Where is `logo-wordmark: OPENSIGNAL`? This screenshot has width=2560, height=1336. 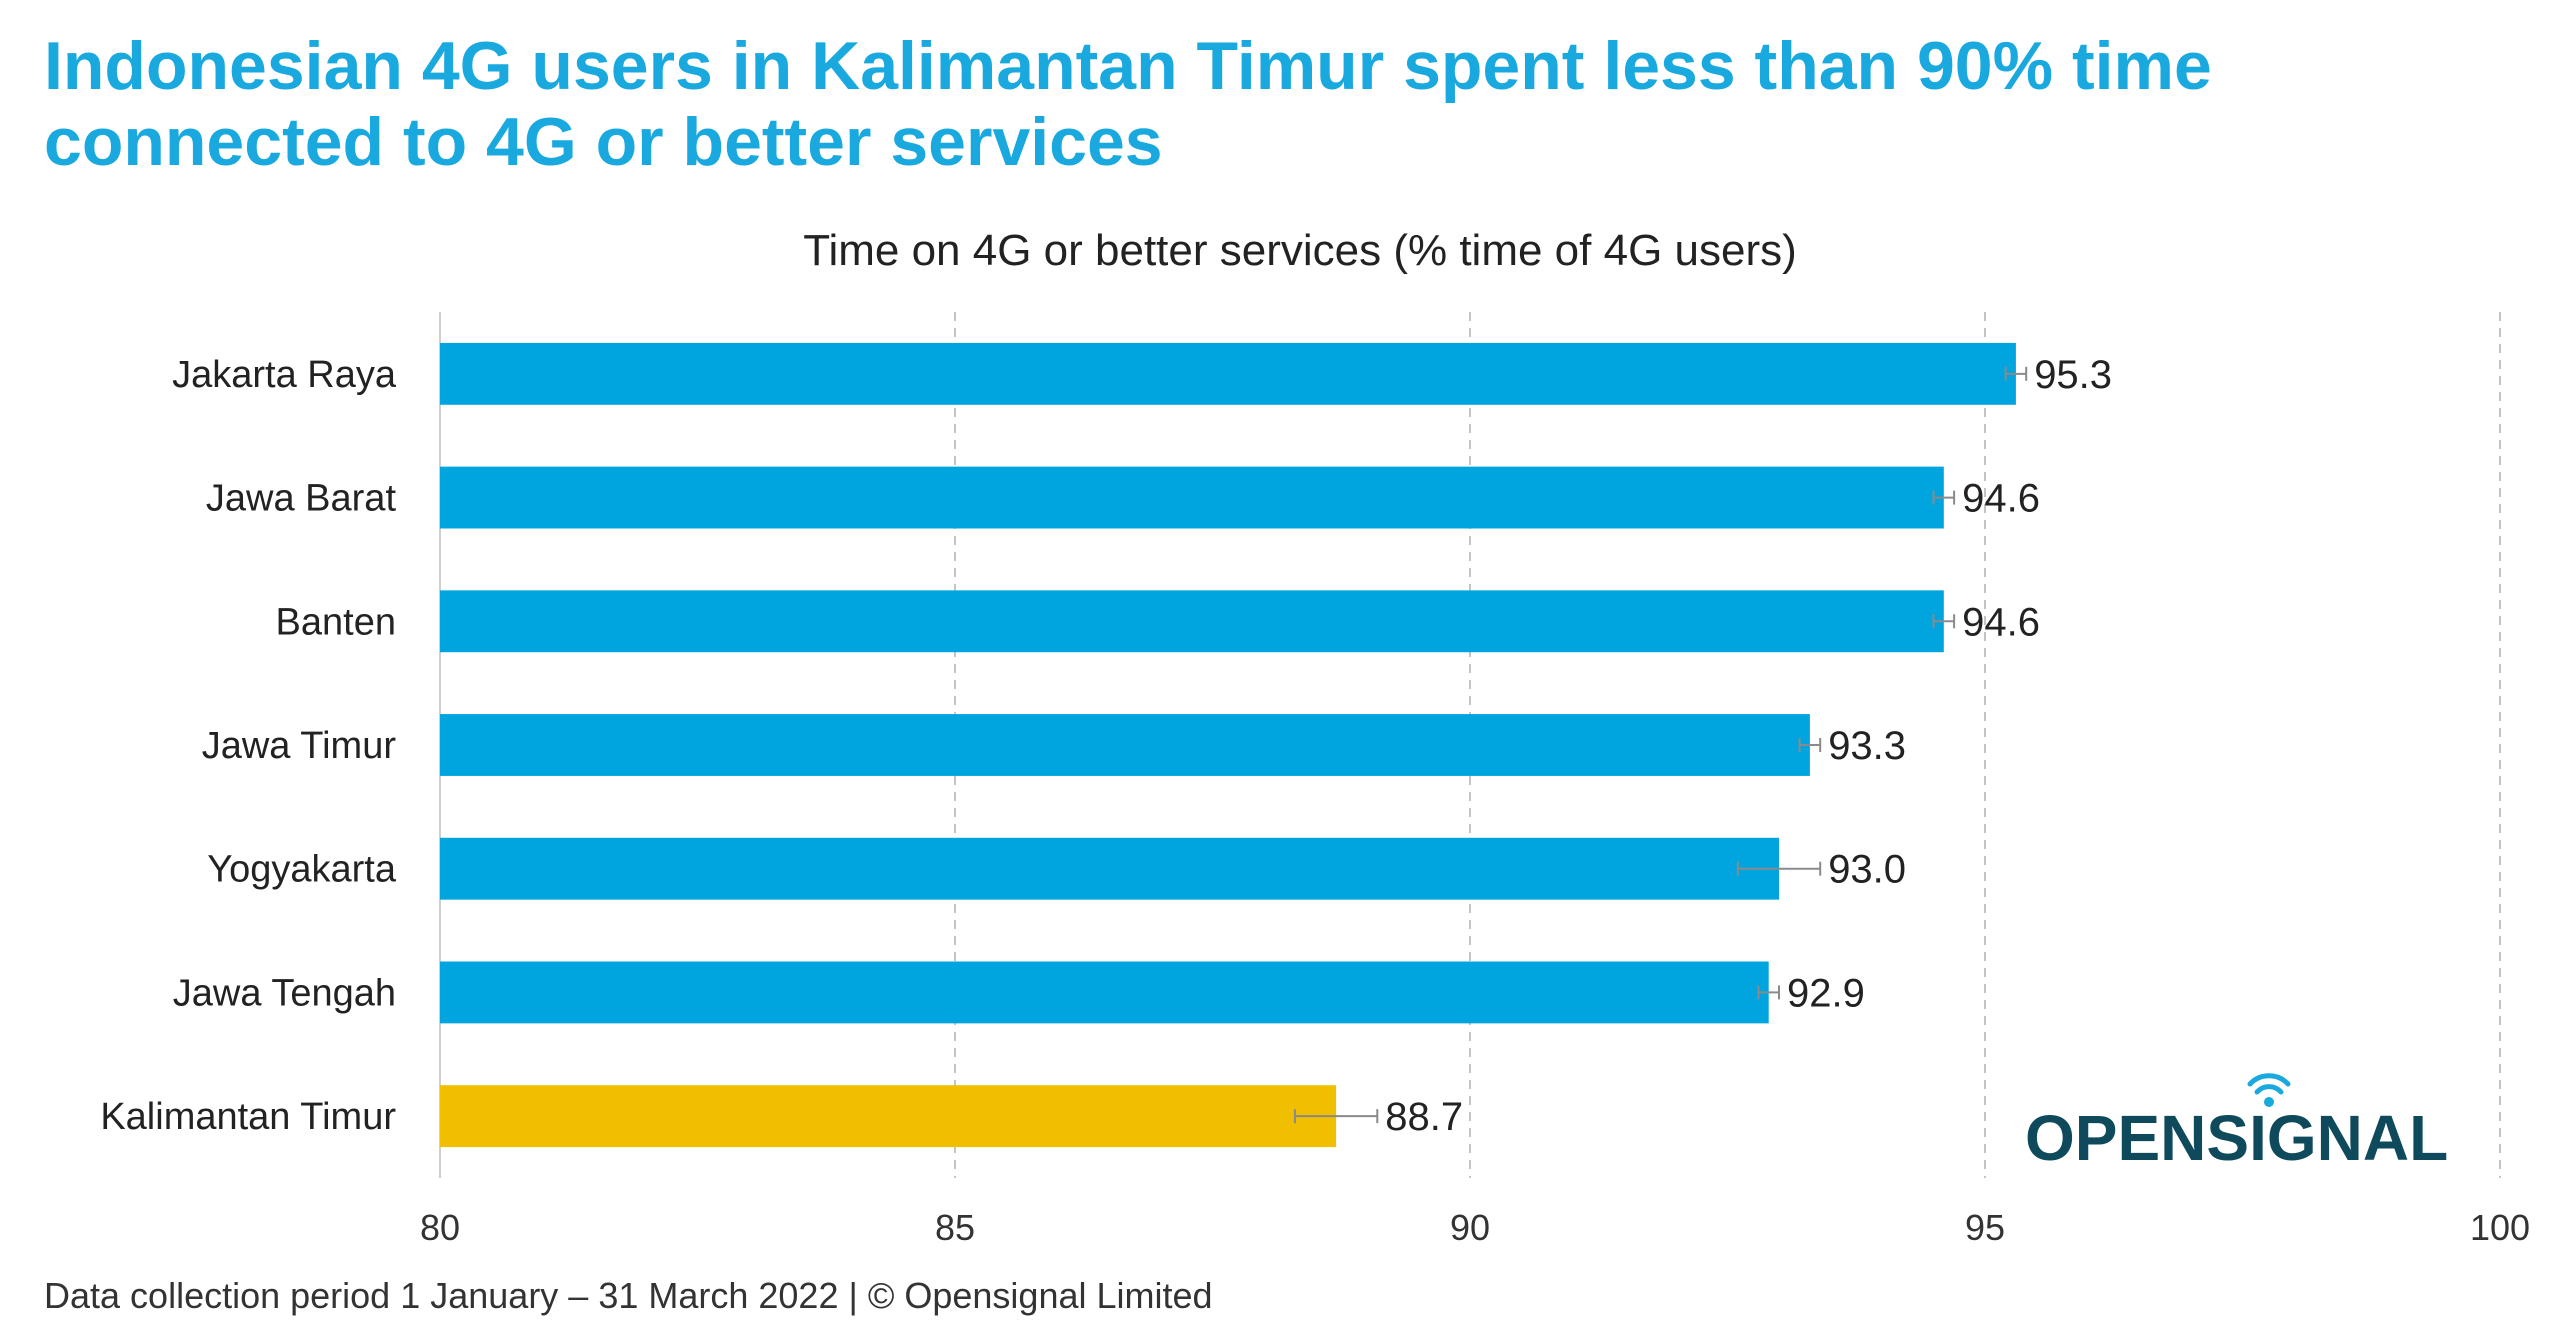
logo-wordmark: OPENSIGNAL is located at coordinates (2236, 1136).